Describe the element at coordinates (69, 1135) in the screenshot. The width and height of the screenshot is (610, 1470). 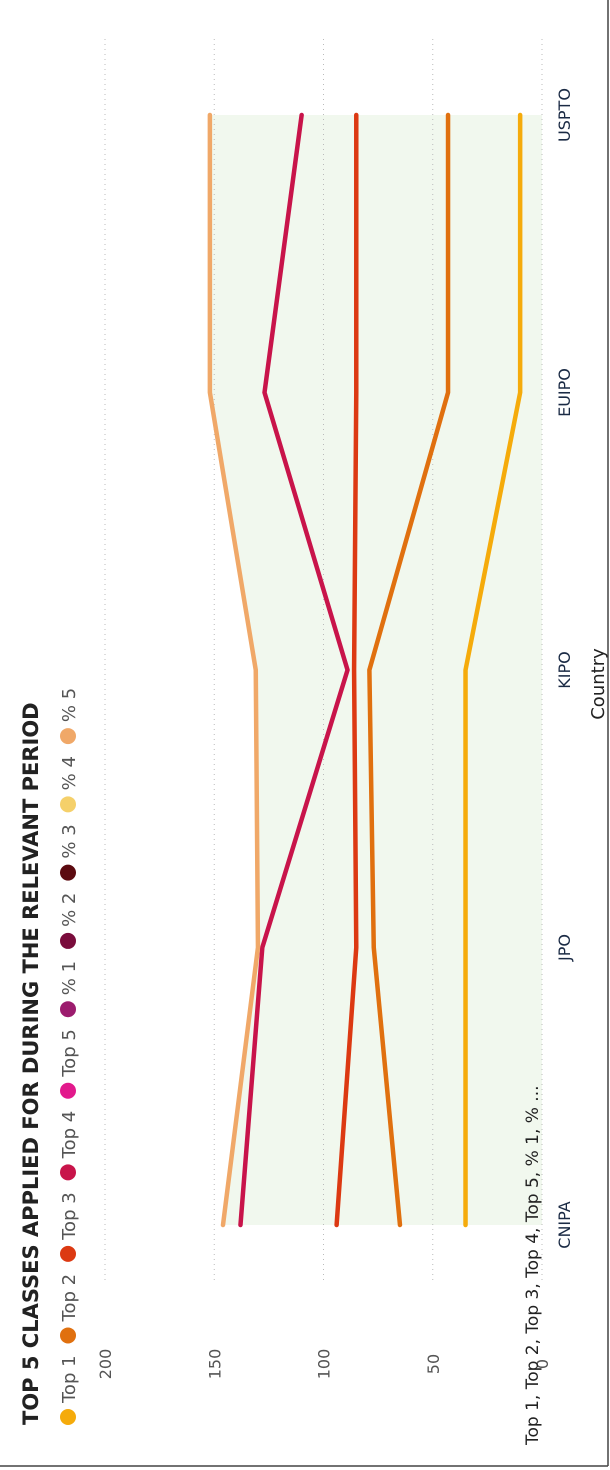
I see `legend-label: Top 4` at that location.